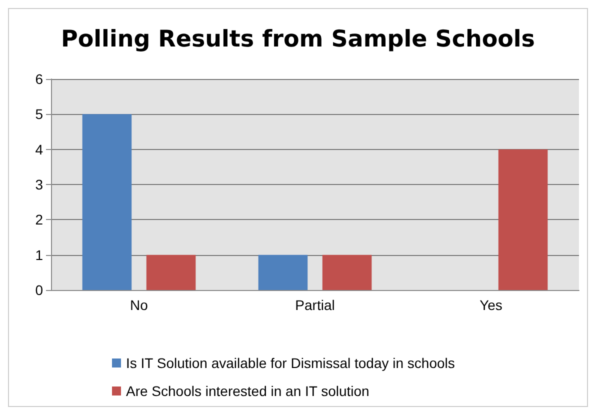 The height and width of the screenshot is (413, 594). Describe the element at coordinates (39, 184) in the screenshot. I see `y-tick-label: 3` at that location.